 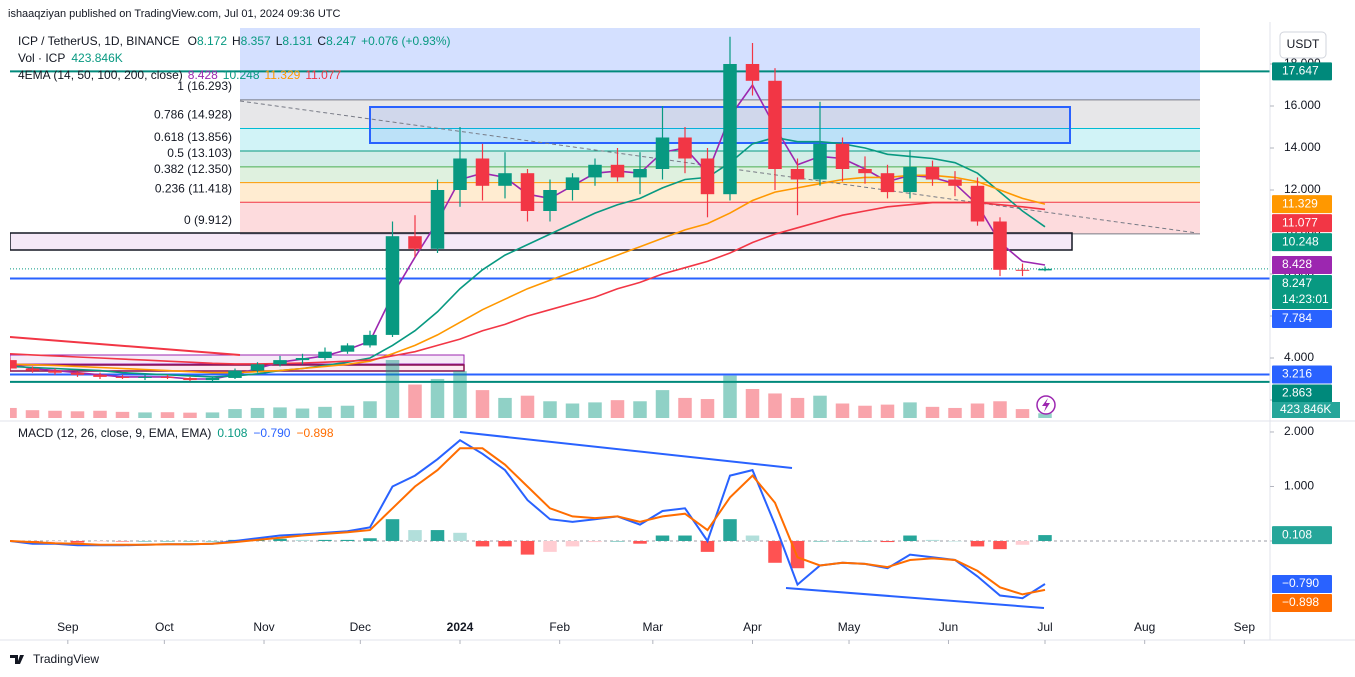 What do you see at coordinates (96, 58) in the screenshot?
I see `volume-value: 423.846K` at bounding box center [96, 58].